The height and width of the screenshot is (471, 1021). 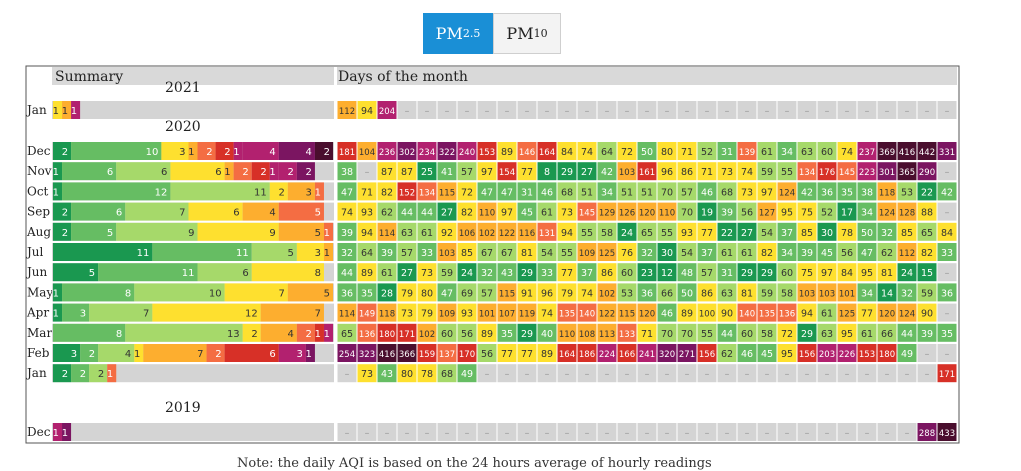 What do you see at coordinates (607, 294) in the screenshot?
I see `day-value: 102` at bounding box center [607, 294].